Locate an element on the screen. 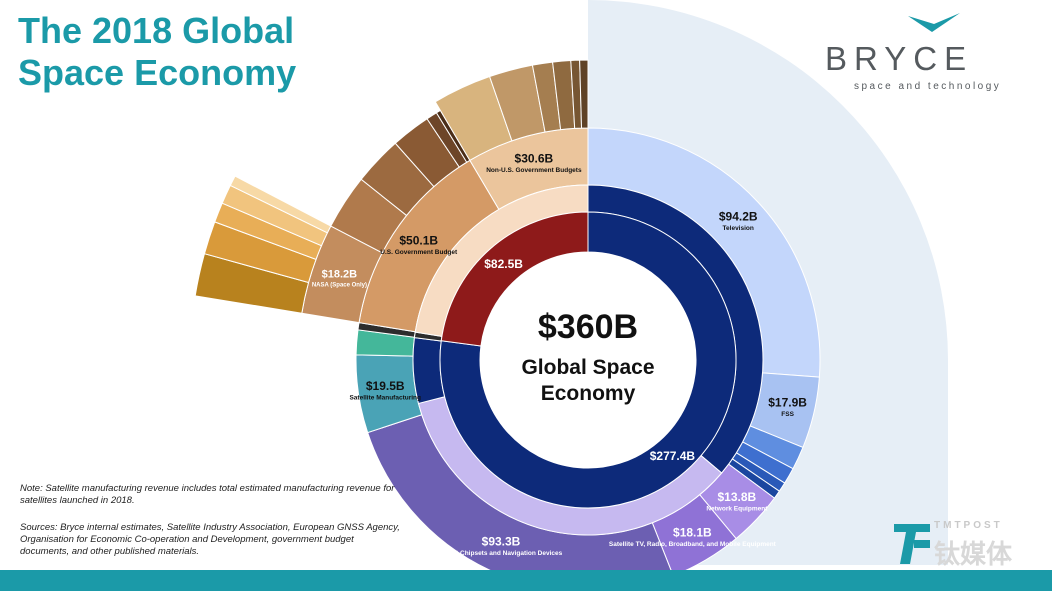  logo-tagline: space and technology is located at coordinates (928, 86).